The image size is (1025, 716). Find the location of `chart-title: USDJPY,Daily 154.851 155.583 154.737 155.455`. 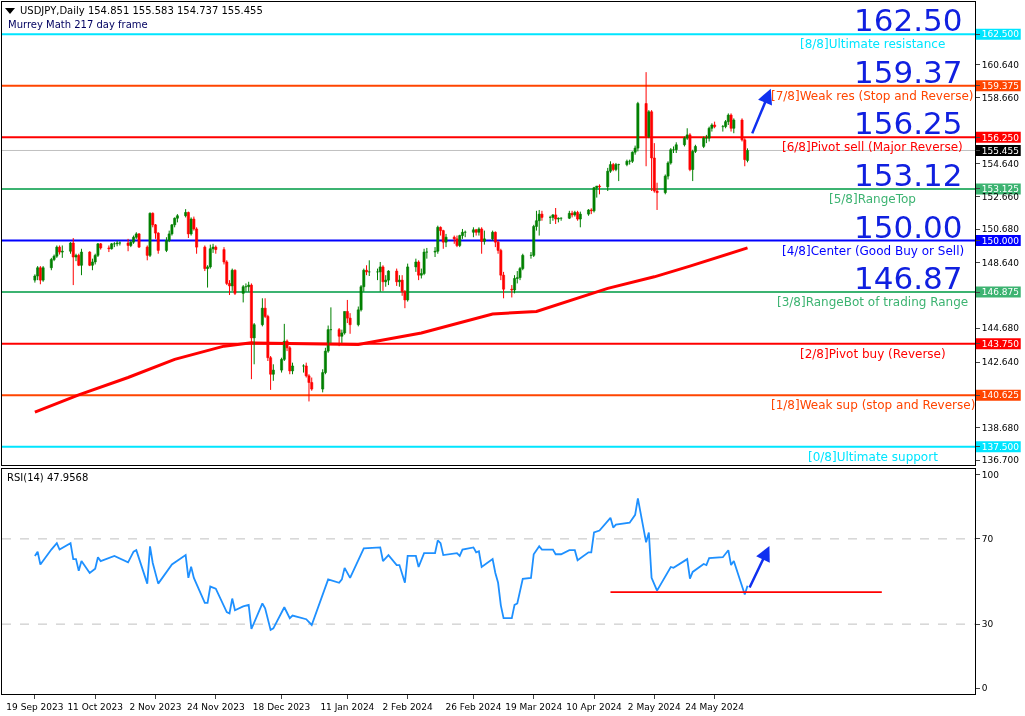

chart-title: USDJPY,Daily 154.851 155.583 154.737 155.455 is located at coordinates (141, 10).